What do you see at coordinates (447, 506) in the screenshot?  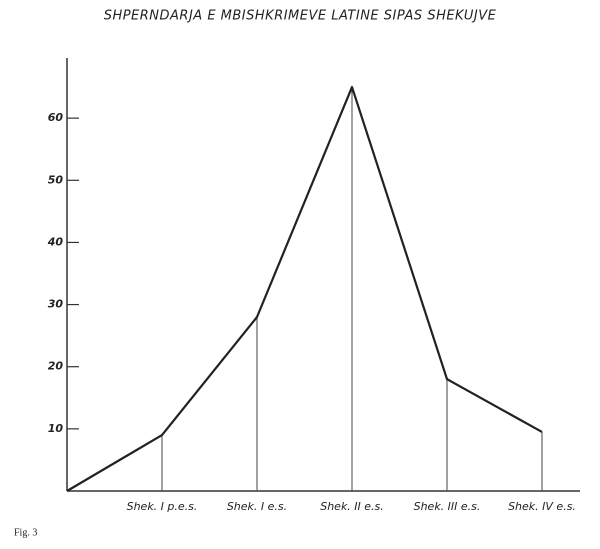 I see `x-tick-label: Shek. III e.s.` at bounding box center [447, 506].